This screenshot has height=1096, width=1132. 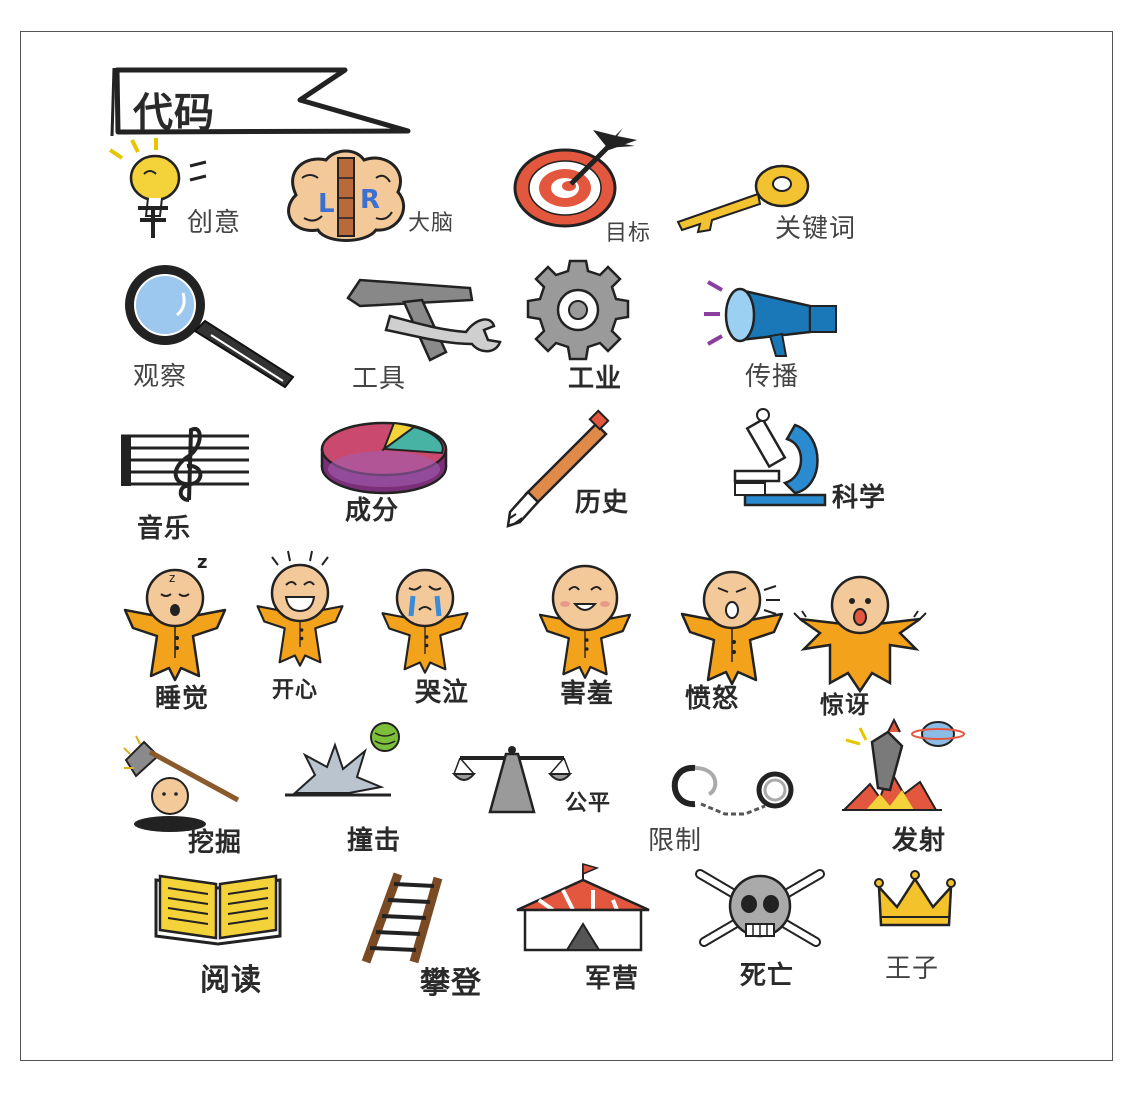 I want to click on magnifier-icon, so click(x=210, y=327).